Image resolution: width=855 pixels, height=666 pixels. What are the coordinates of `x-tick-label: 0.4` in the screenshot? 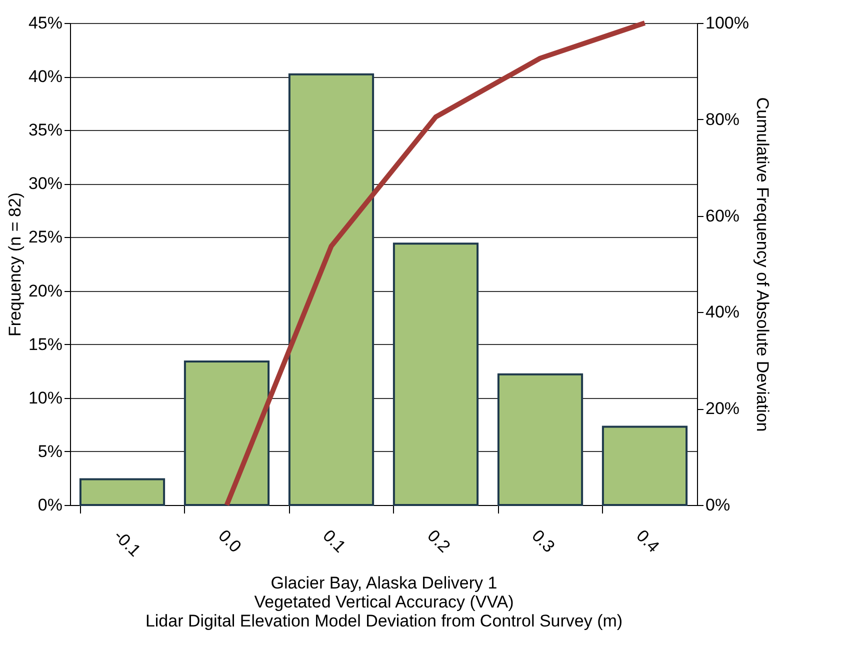 It's located at (647, 541).